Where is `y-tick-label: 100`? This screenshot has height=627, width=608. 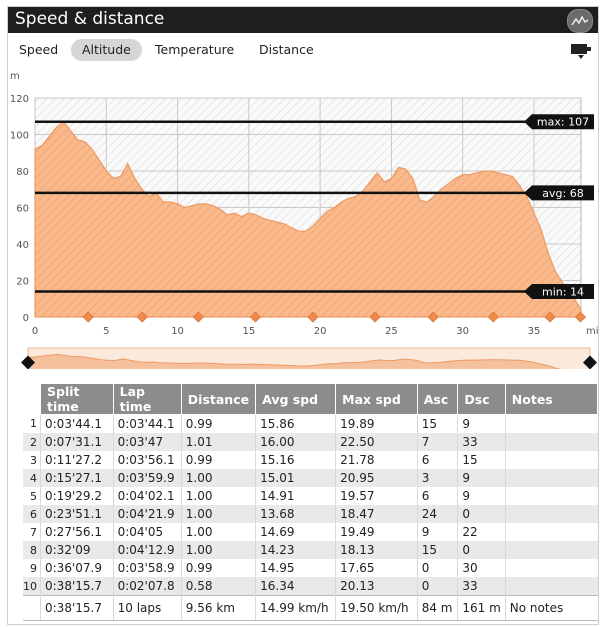 y-tick-label: 100 is located at coordinates (19, 136).